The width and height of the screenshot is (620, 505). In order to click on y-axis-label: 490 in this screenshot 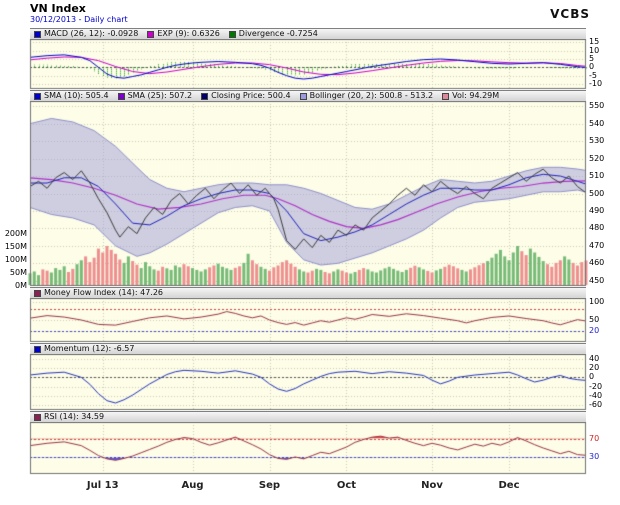, I will do `click(597, 210)`.